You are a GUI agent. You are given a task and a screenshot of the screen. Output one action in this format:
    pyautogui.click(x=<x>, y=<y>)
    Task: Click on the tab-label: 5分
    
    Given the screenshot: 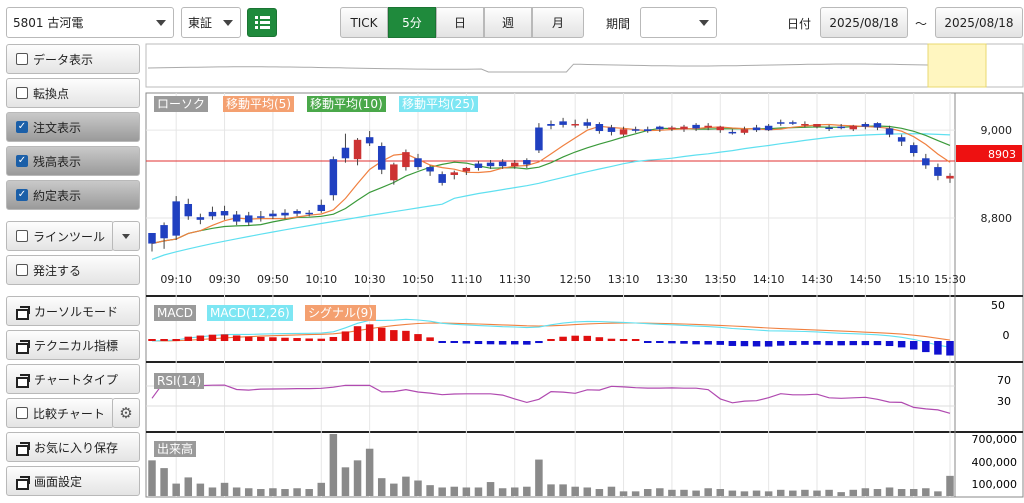 What is the action you would take?
    pyautogui.click(x=412, y=23)
    